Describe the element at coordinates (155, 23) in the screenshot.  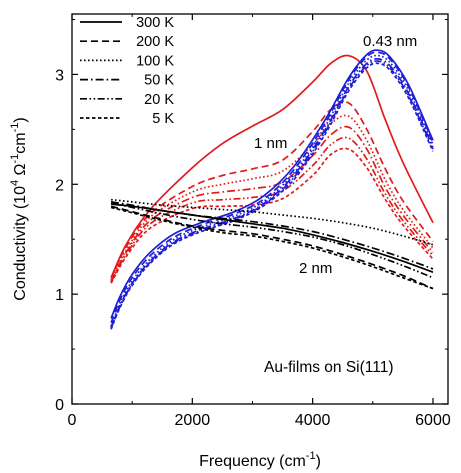
I see `legend-label-0: 300 K` at that location.